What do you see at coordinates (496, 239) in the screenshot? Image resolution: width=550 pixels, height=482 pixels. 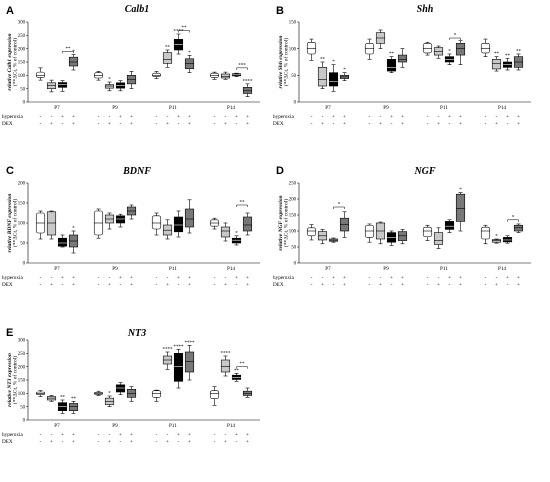 I see `box-p14-2: *` at bounding box center [496, 239].